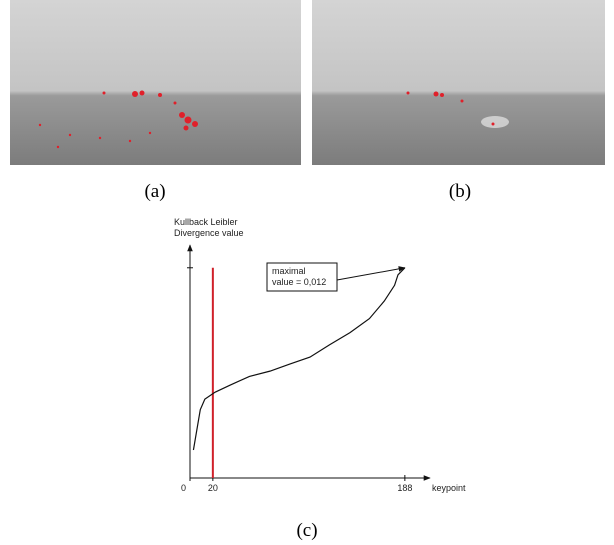  What do you see at coordinates (209, 233) in the screenshot?
I see `y-axis-label: Divergence value` at bounding box center [209, 233].